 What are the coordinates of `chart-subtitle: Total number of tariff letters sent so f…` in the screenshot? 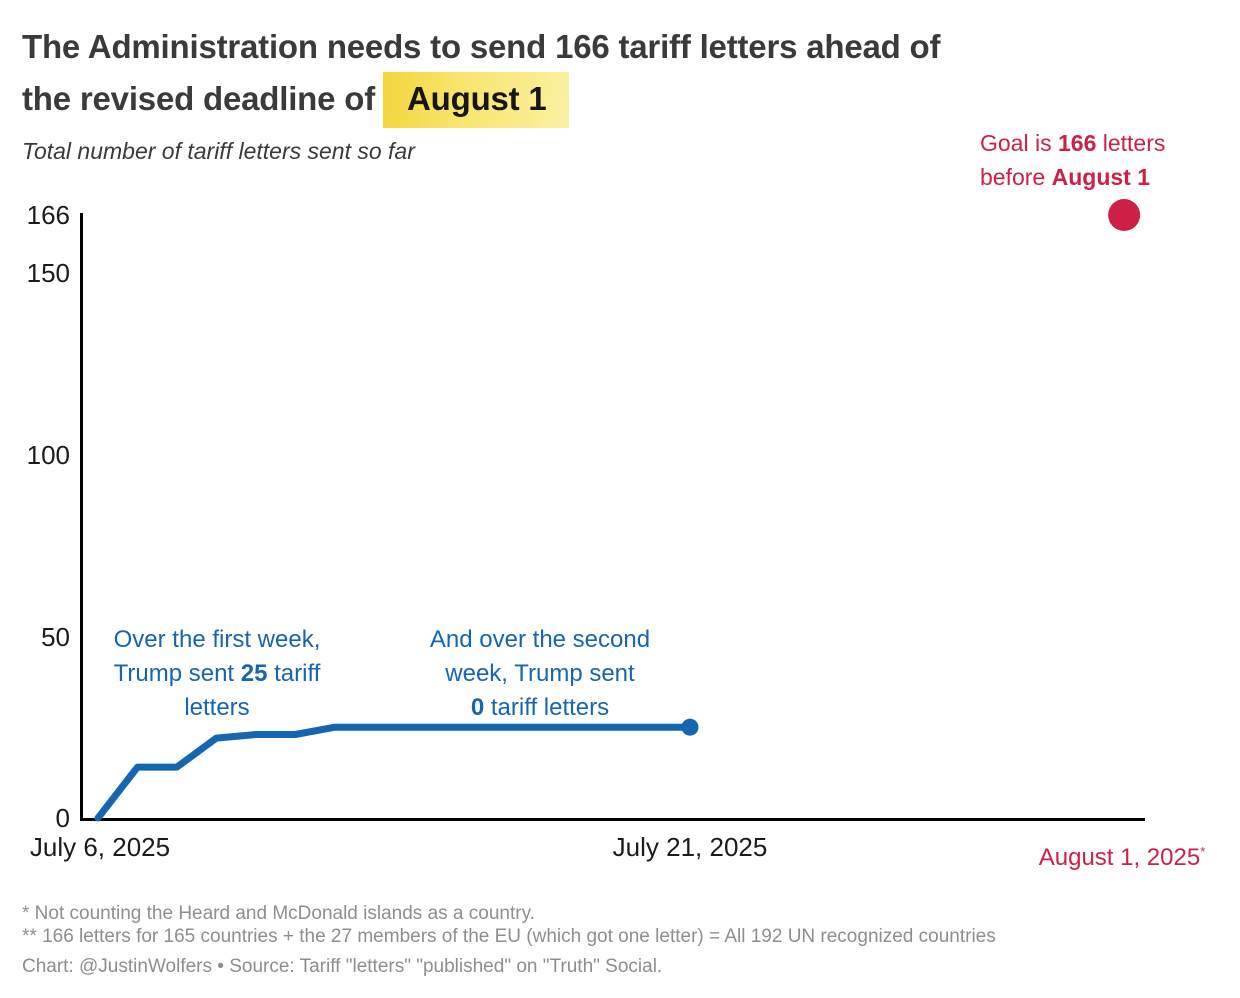 It's located at (218, 151).